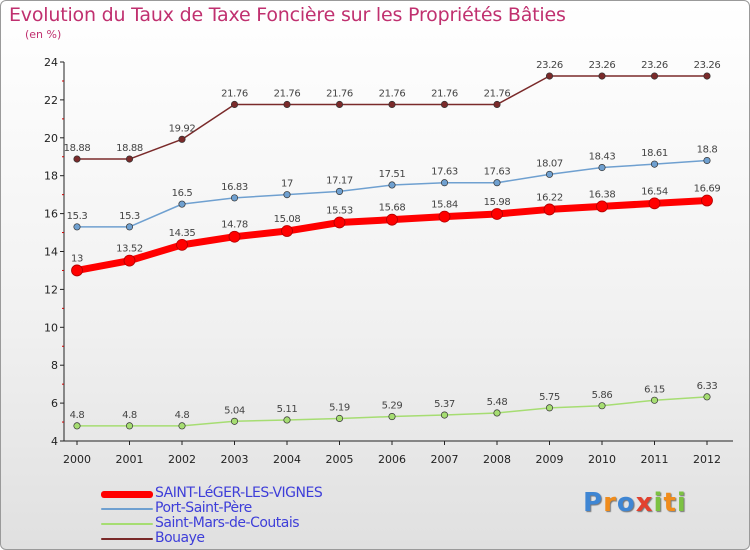 The image size is (750, 550). I want to click on logo-letter: i, so click(658, 503).